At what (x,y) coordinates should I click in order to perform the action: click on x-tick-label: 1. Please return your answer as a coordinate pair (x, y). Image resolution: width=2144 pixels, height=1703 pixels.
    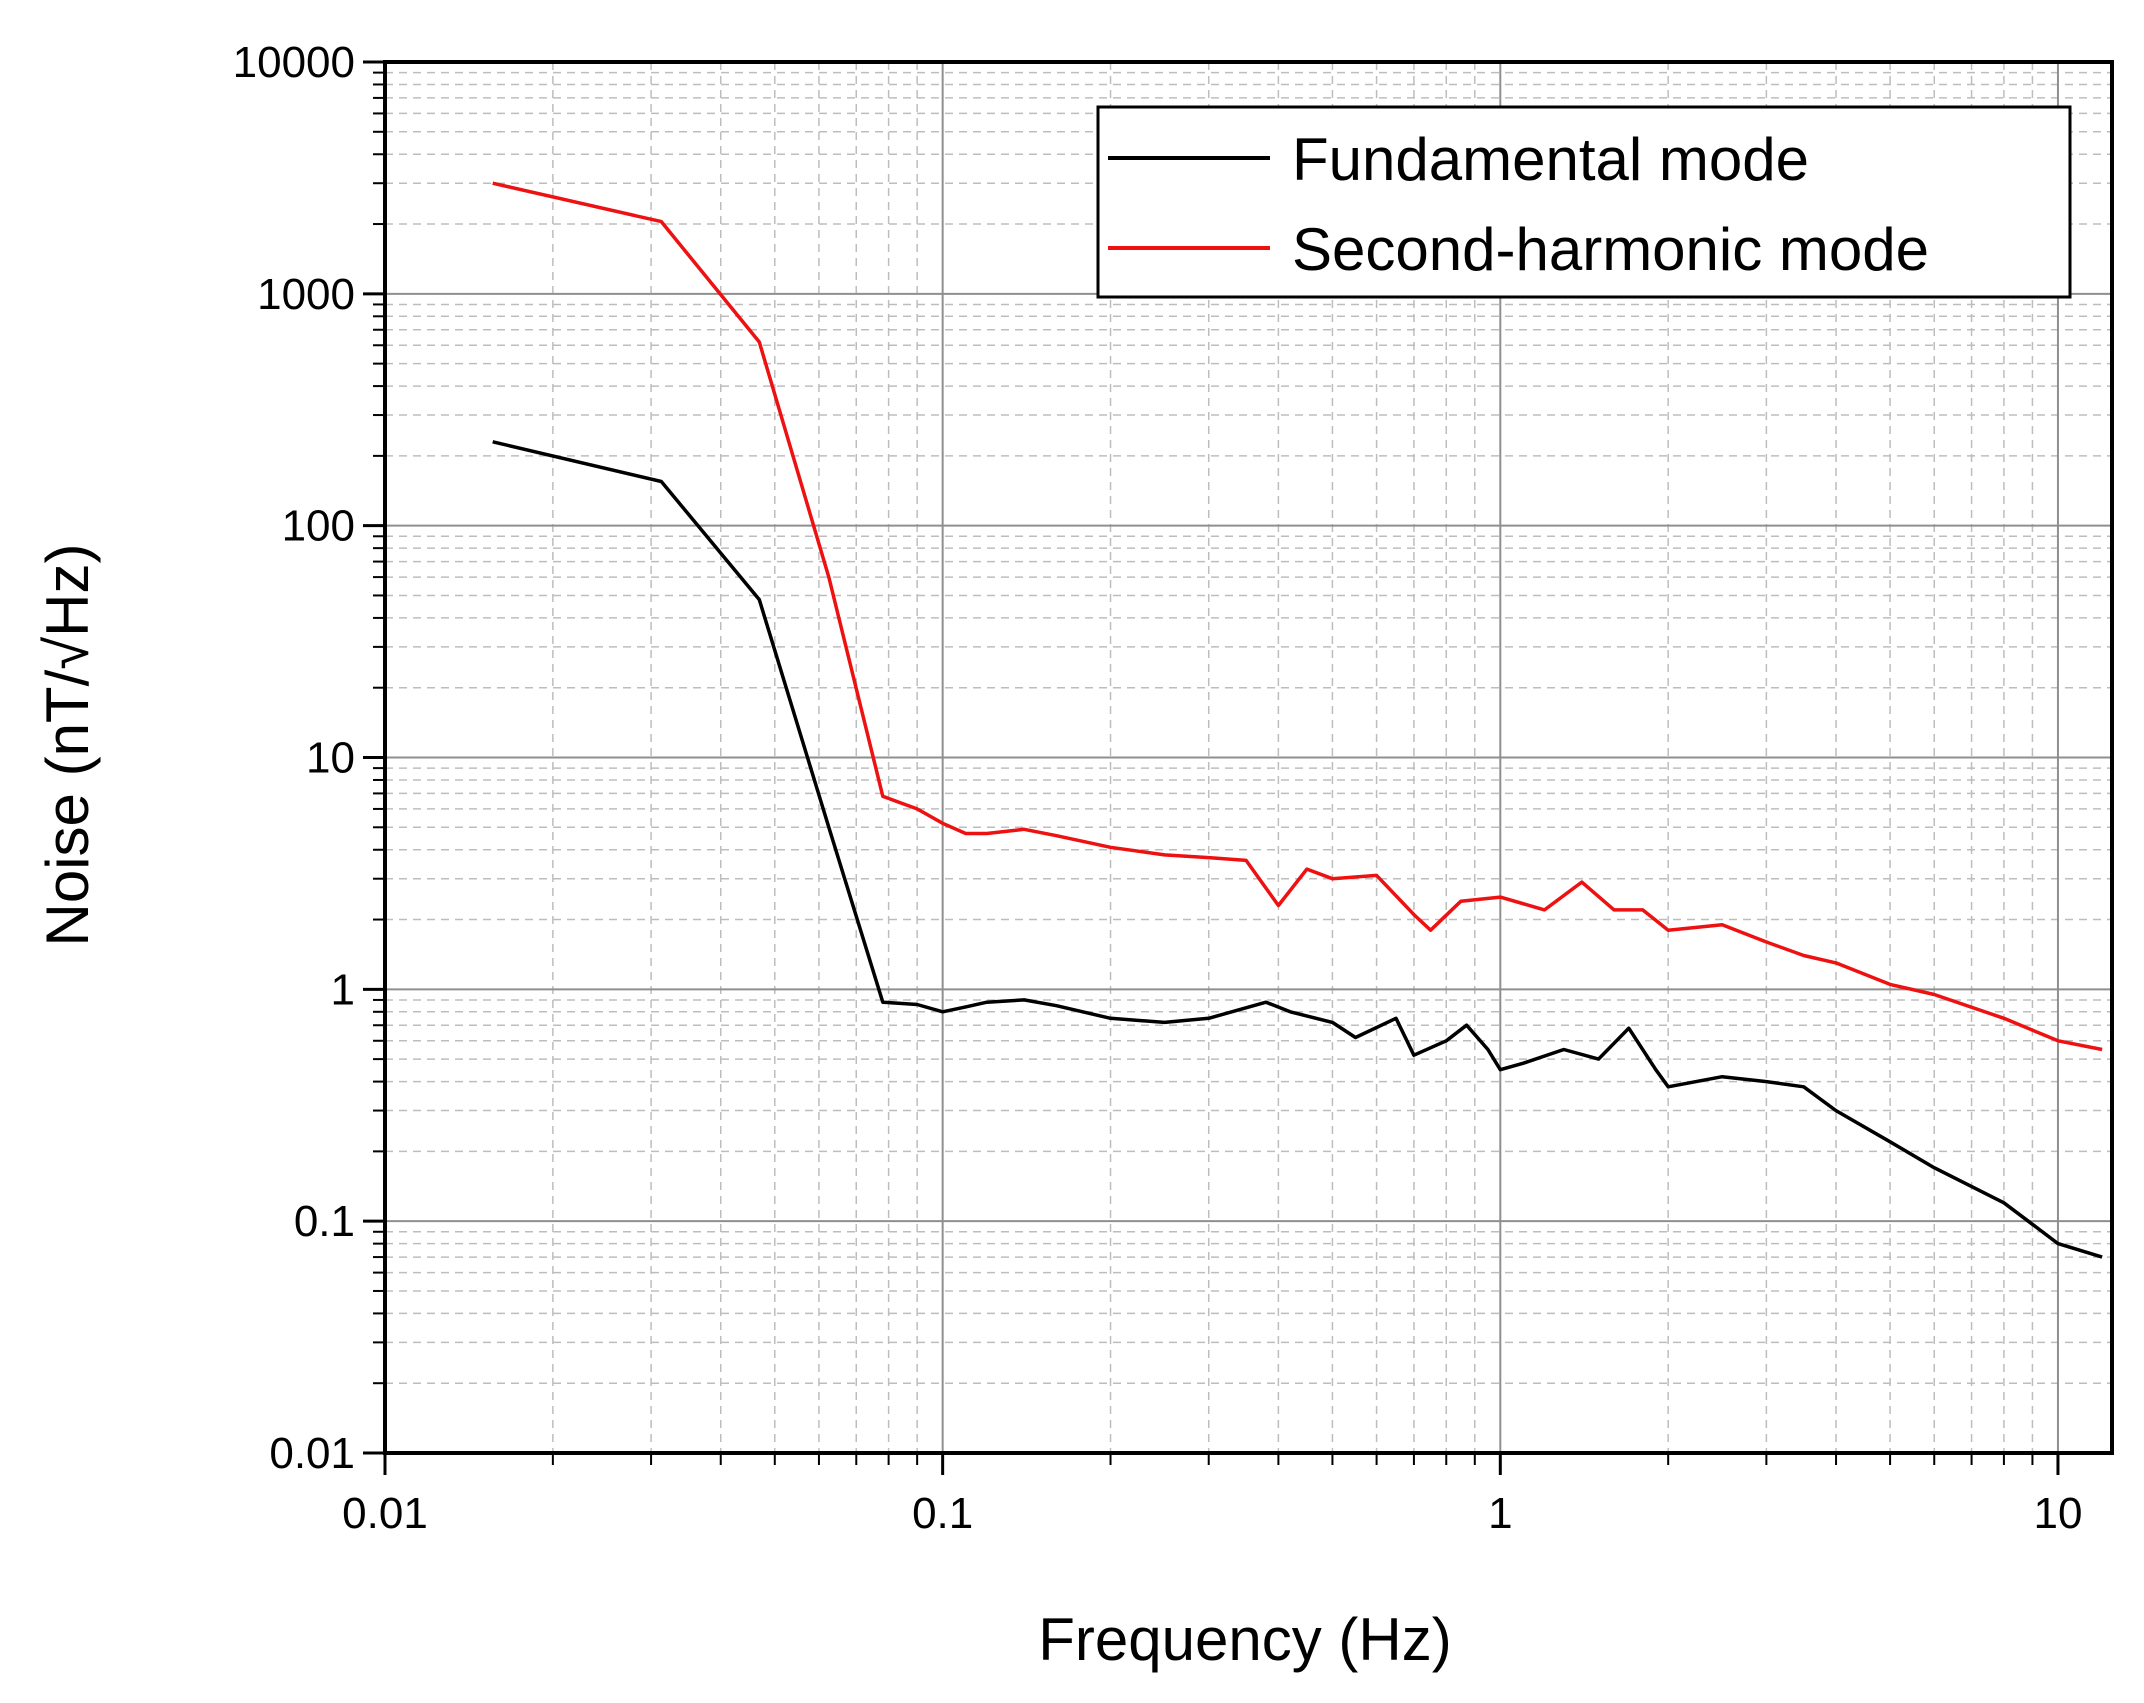
    Looking at the image, I should click on (1500, 1513).